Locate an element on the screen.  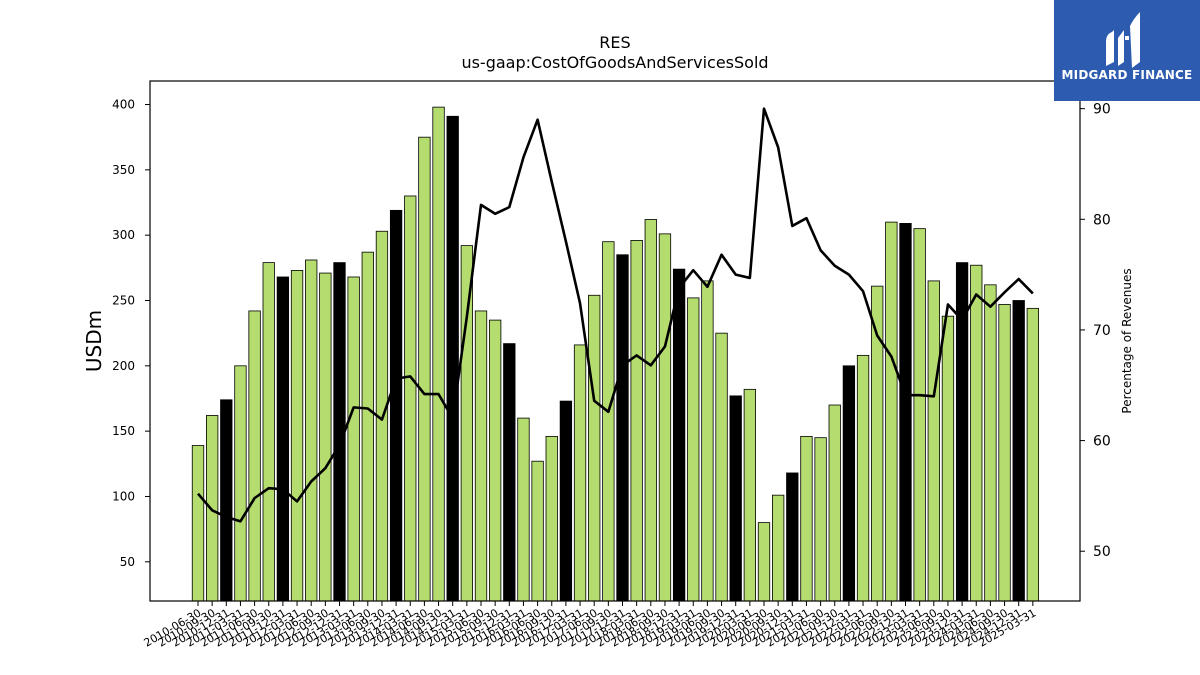
y2-tick-label: 70 is located at coordinates (1102, 331).